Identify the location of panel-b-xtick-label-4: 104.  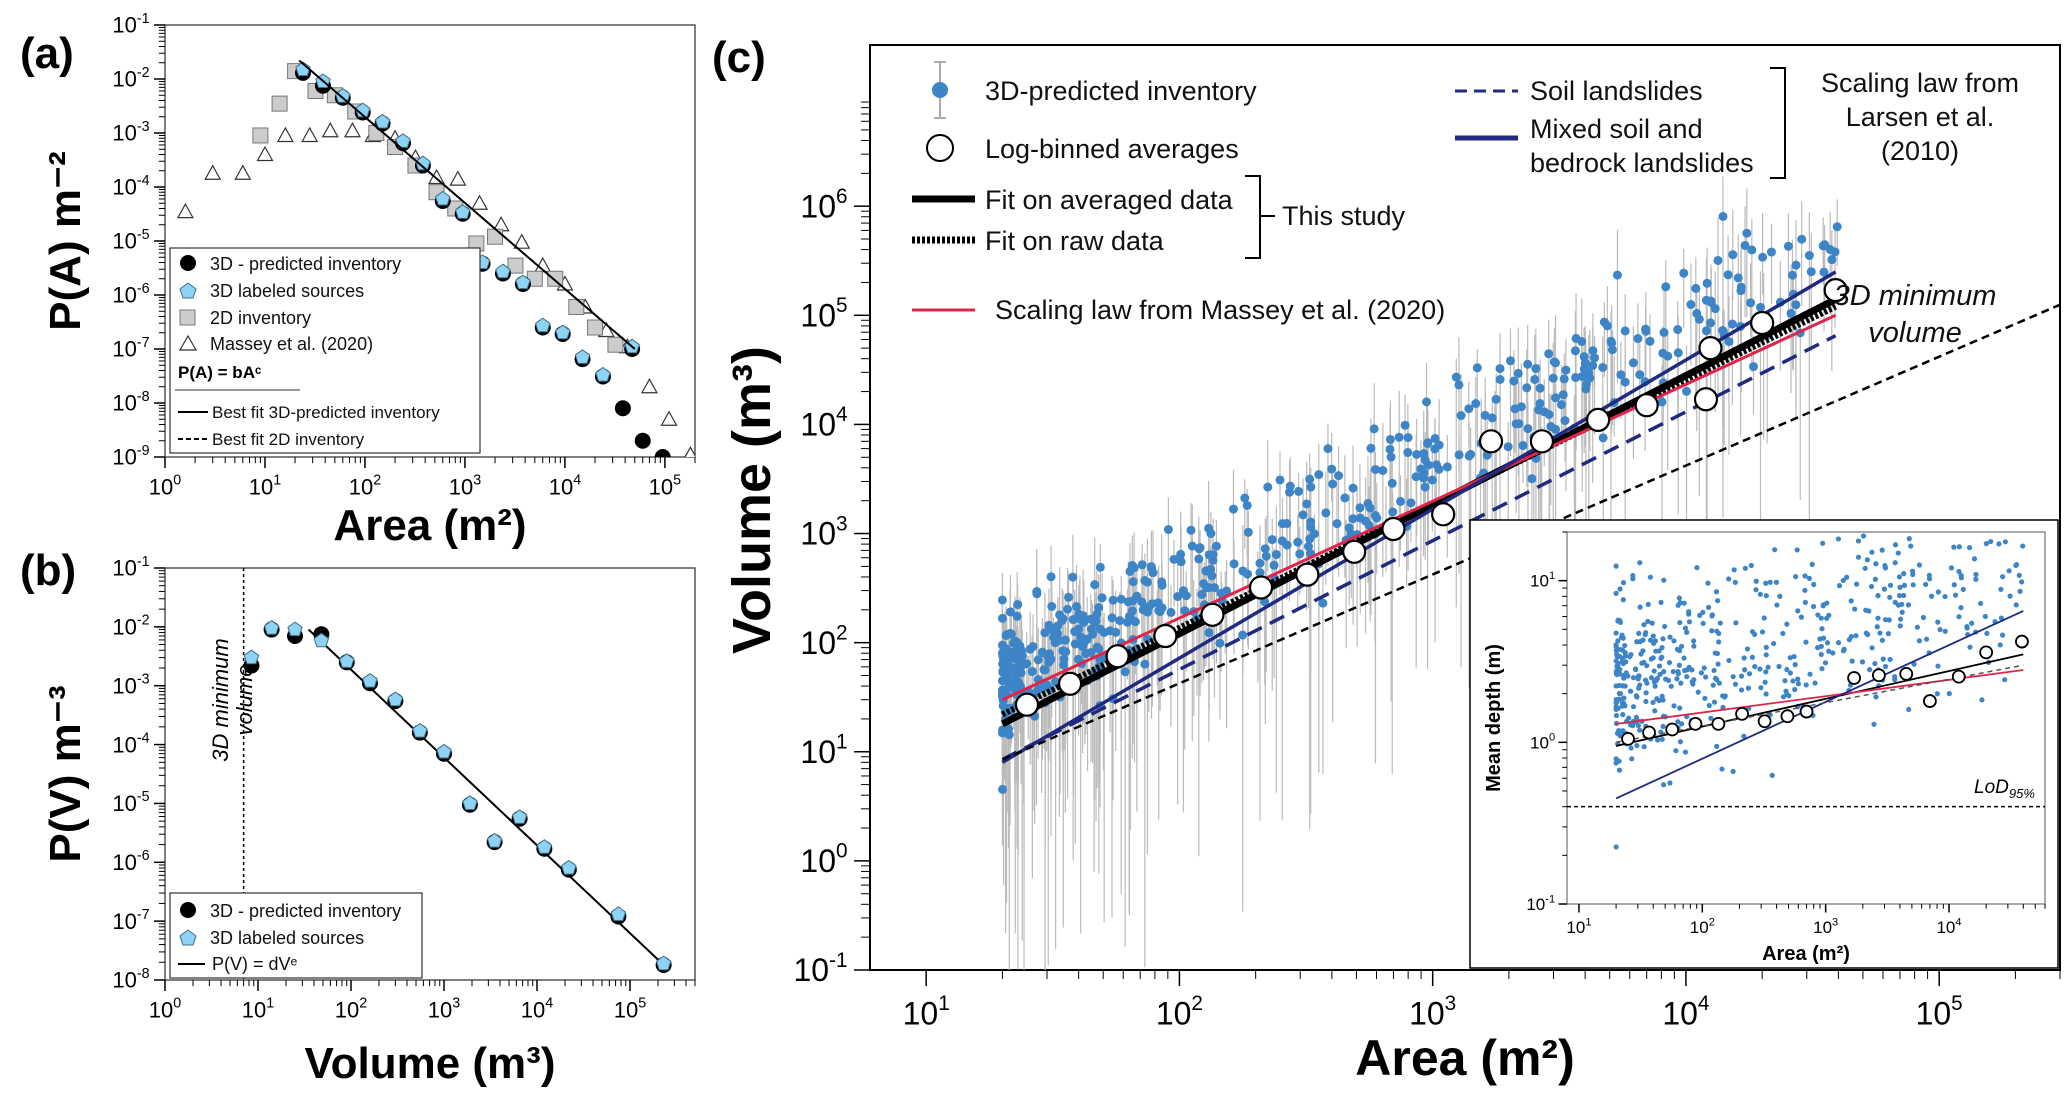
(537, 1009).